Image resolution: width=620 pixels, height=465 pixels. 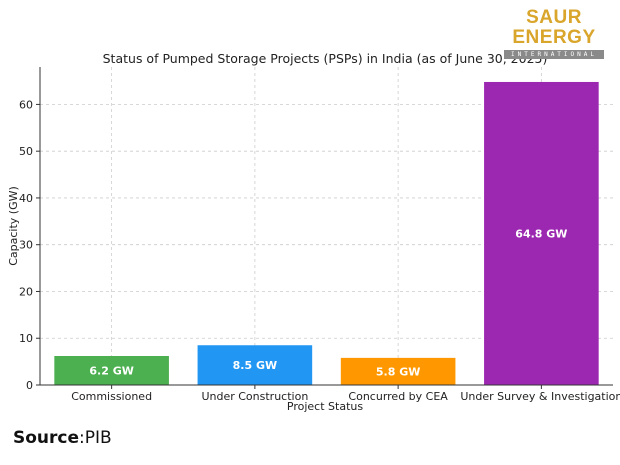 I want to click on x-tick-label: Concurred by CEA, so click(x=398, y=396).